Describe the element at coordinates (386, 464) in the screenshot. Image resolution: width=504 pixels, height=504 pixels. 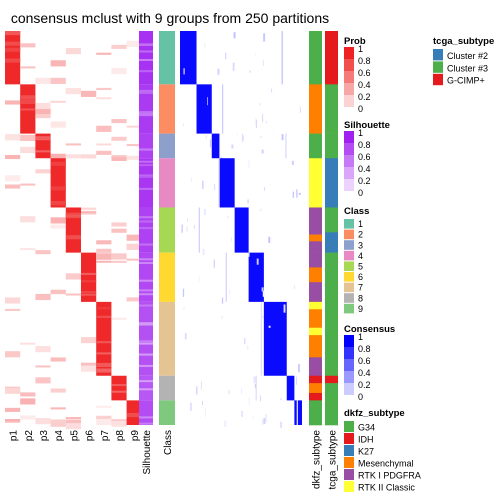
I see `dkfz-subtype-legend-label-3: Mesenchymal` at that location.